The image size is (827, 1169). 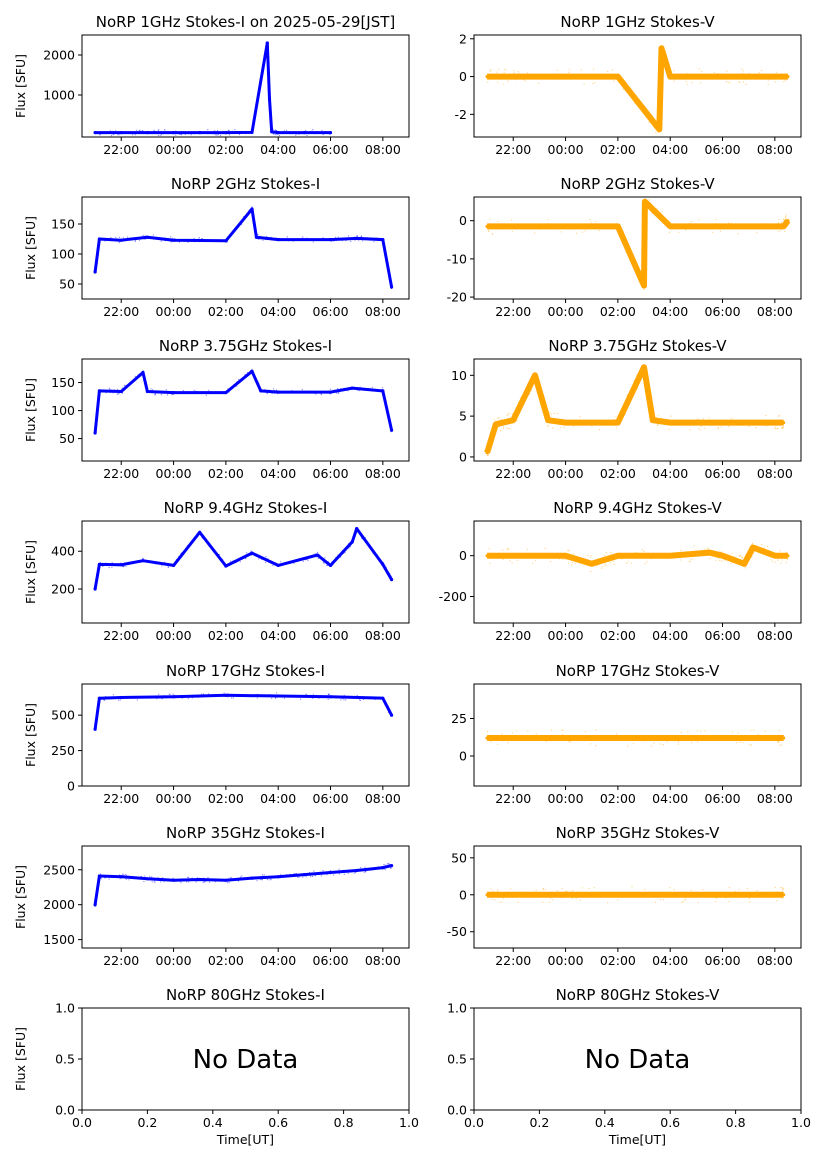 I want to click on x-tick-label: 04:00, so click(x=670, y=149).